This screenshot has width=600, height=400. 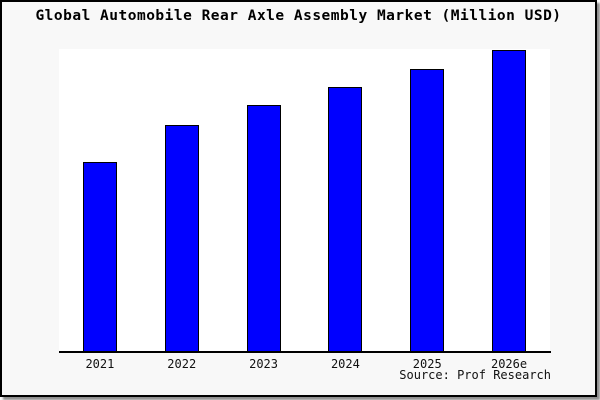 What do you see at coordinates (427, 364) in the screenshot?
I see `x-tick-label-2025: 2025` at bounding box center [427, 364].